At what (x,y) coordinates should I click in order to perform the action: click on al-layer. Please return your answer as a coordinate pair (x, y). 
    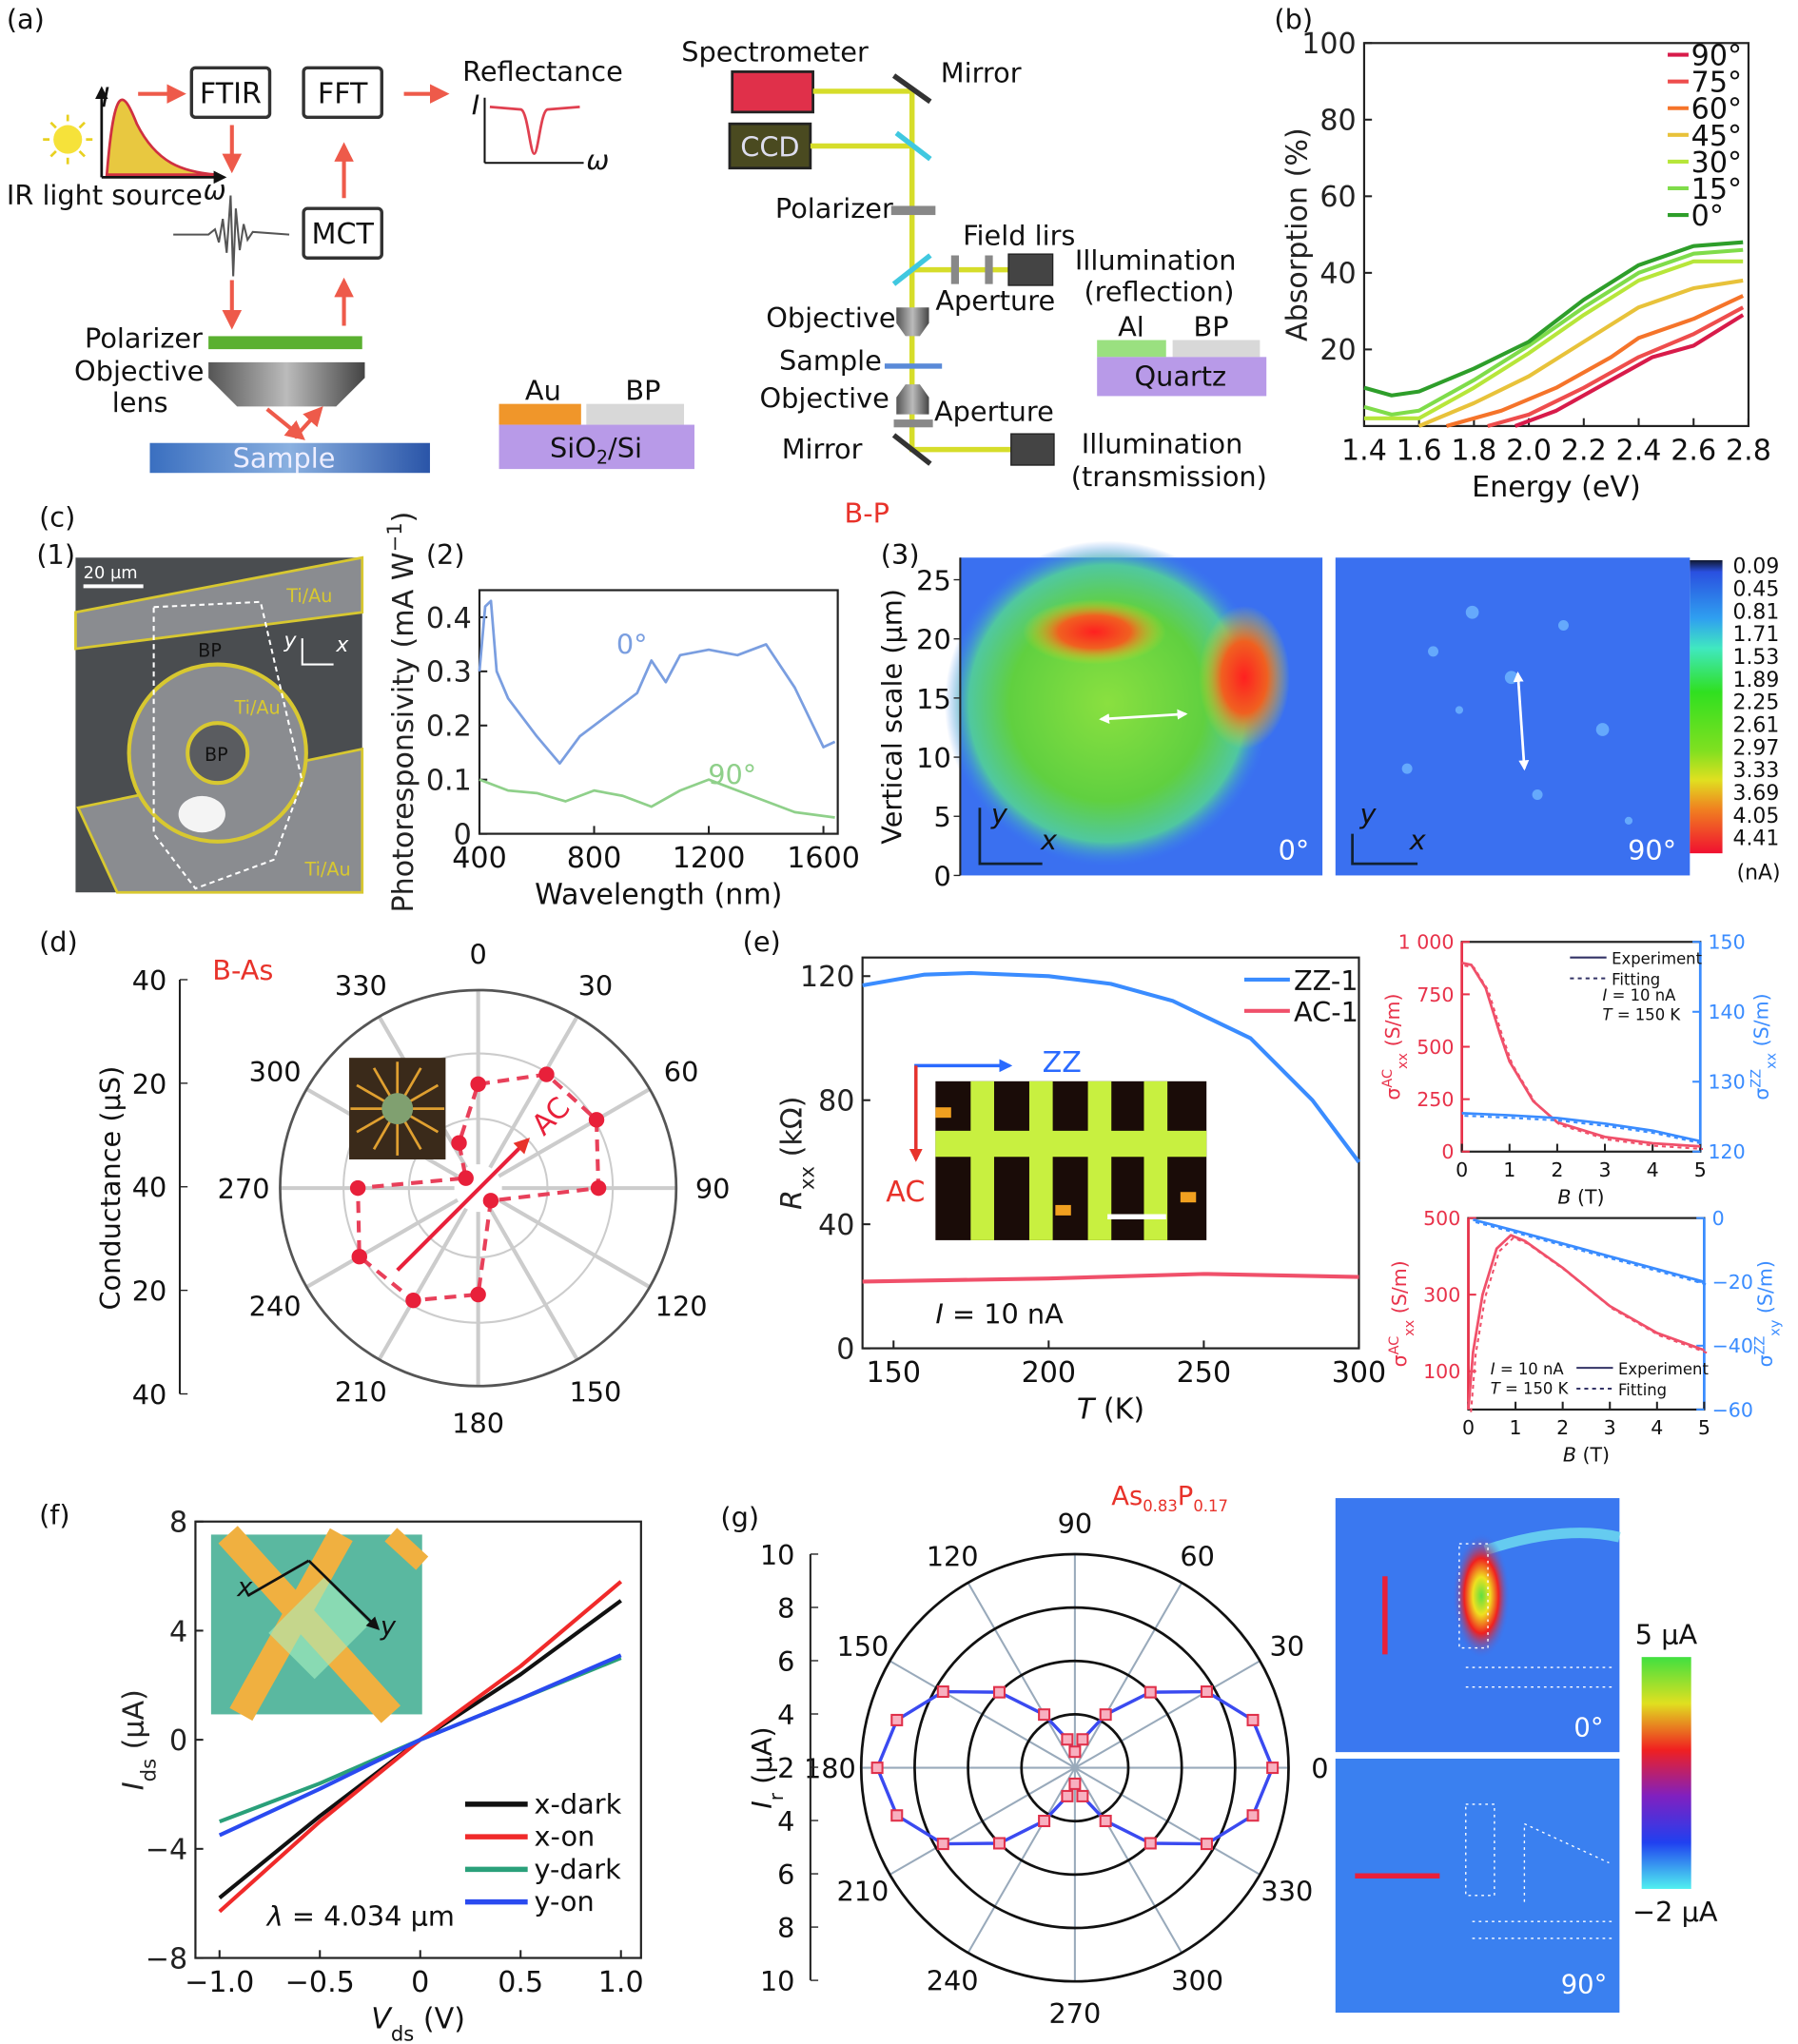
    Looking at the image, I should click on (1131, 349).